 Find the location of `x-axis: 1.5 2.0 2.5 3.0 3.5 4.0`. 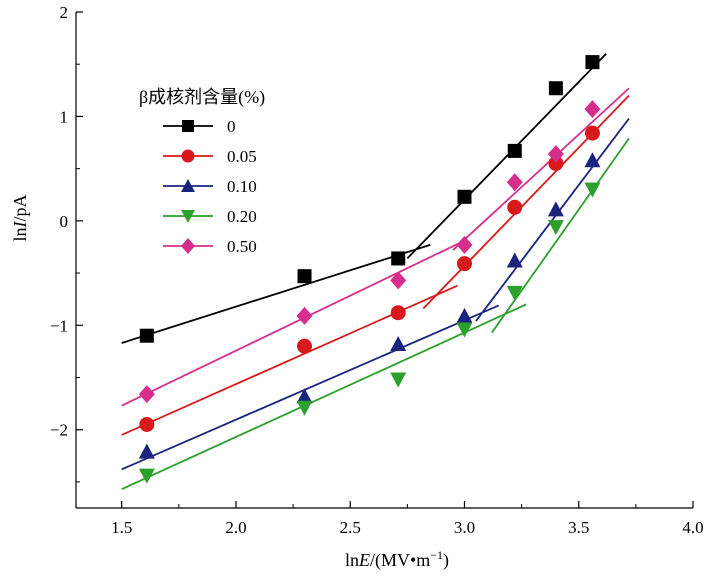

x-axis: 1.5 2.0 2.5 3.0 3.5 4.0 is located at coordinates (390, 519).